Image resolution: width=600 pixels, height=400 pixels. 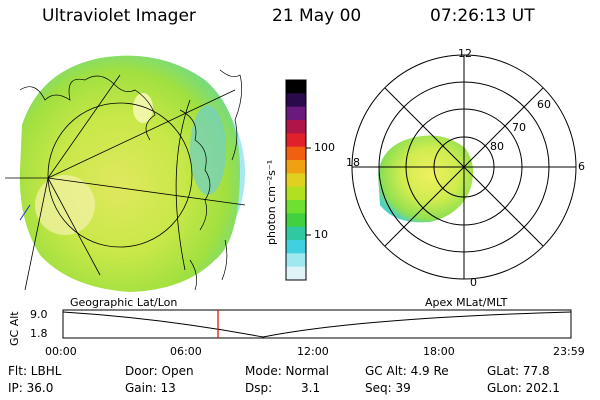 What do you see at coordinates (186, 351) in the screenshot?
I see `x-tick-0600: 06:00` at bounding box center [186, 351].